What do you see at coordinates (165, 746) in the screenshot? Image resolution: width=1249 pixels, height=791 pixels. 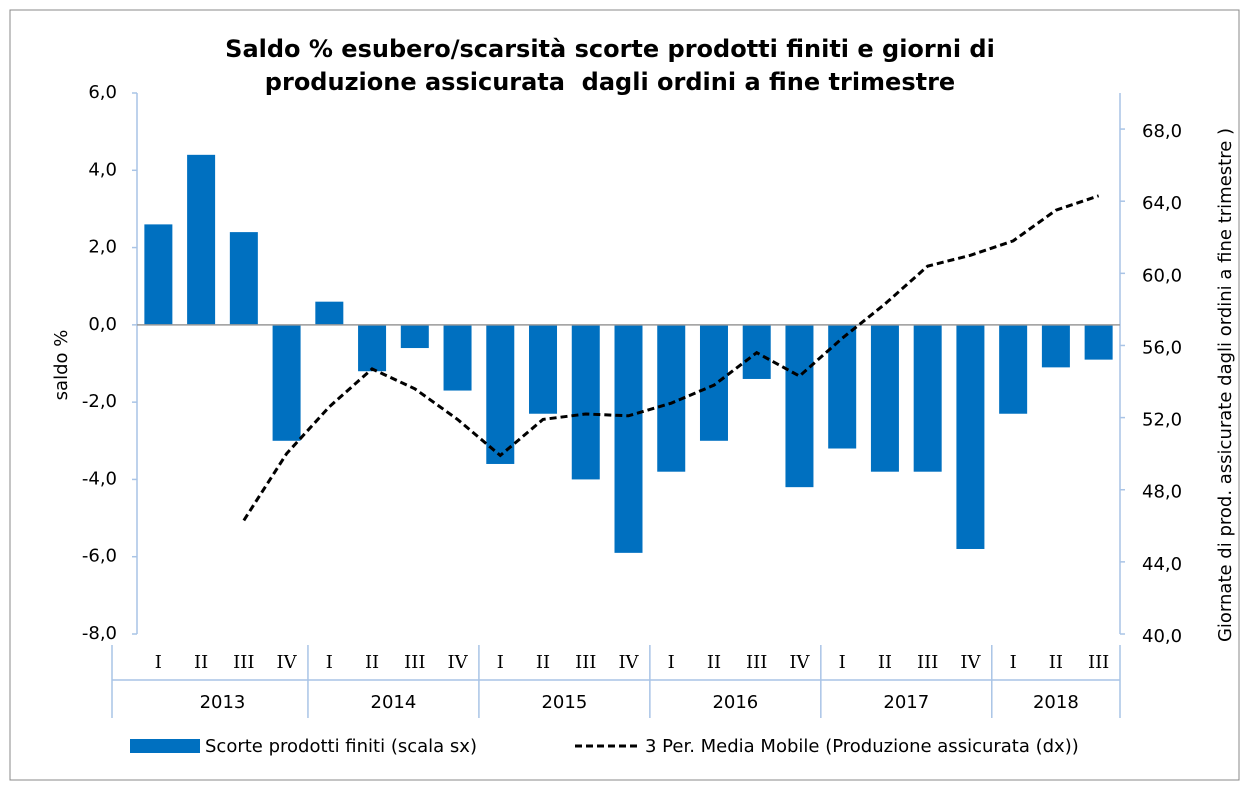 I see `legend-swatch` at bounding box center [165, 746].